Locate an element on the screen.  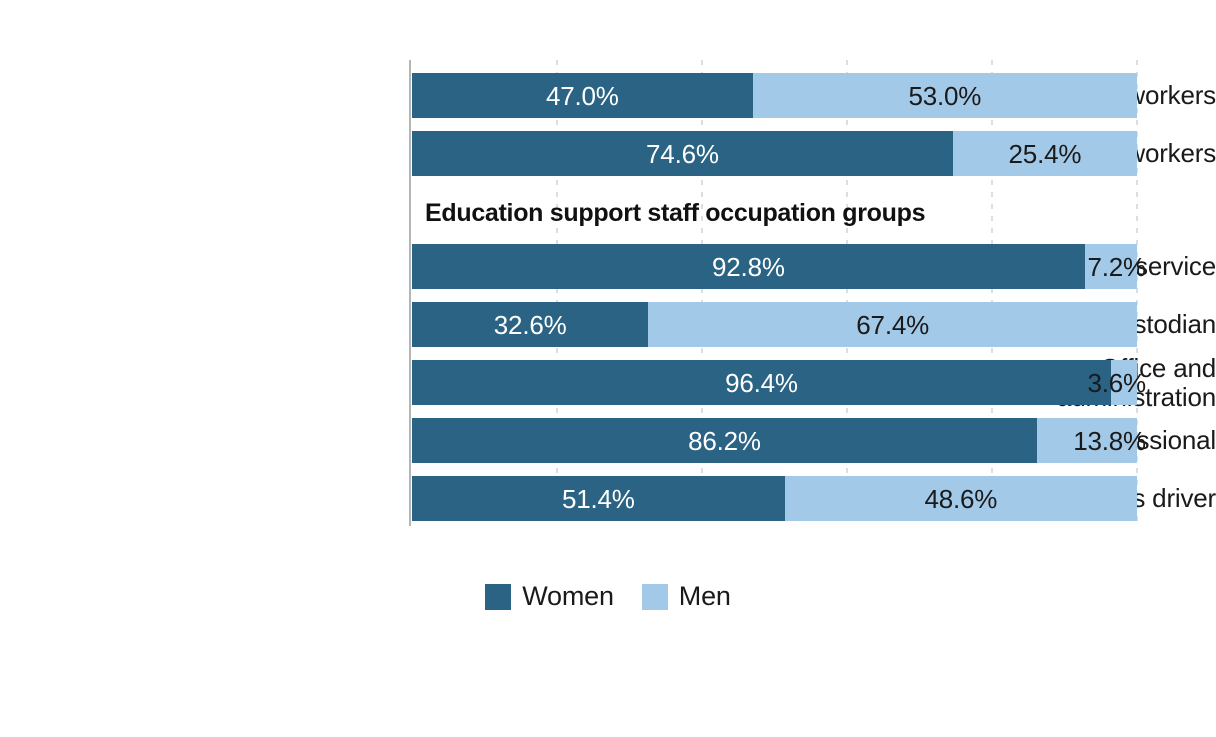
bar-row: 96.4% 3.6% is located at coordinates (779, 382).